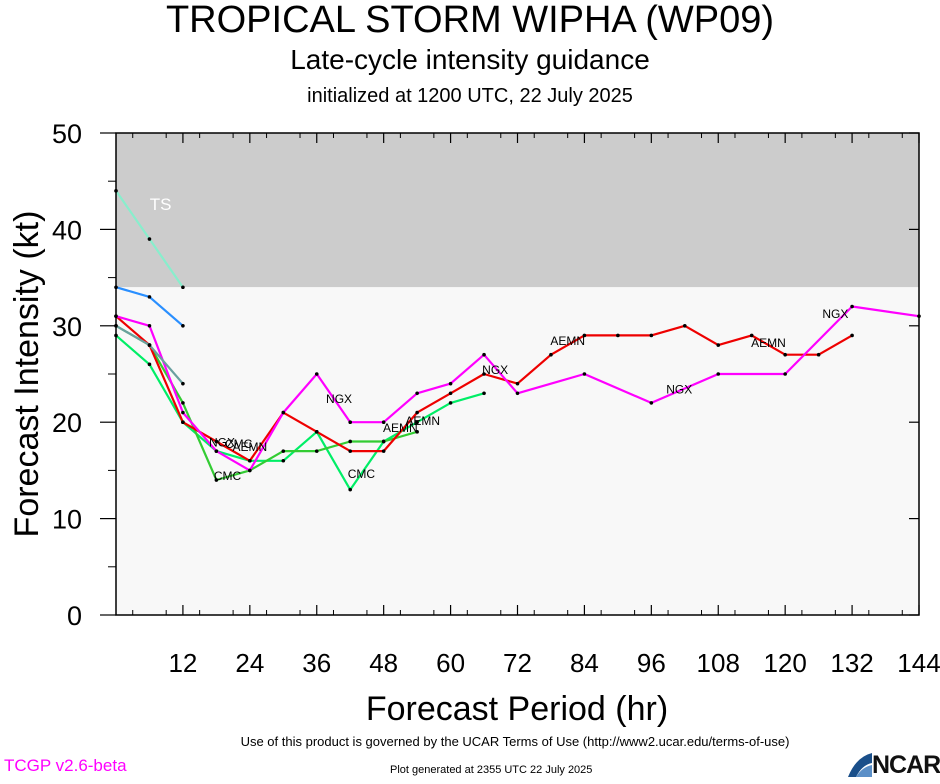 The height and width of the screenshot is (784, 940). Describe the element at coordinates (67, 327) in the screenshot. I see `y-tick-label: 30` at that location.